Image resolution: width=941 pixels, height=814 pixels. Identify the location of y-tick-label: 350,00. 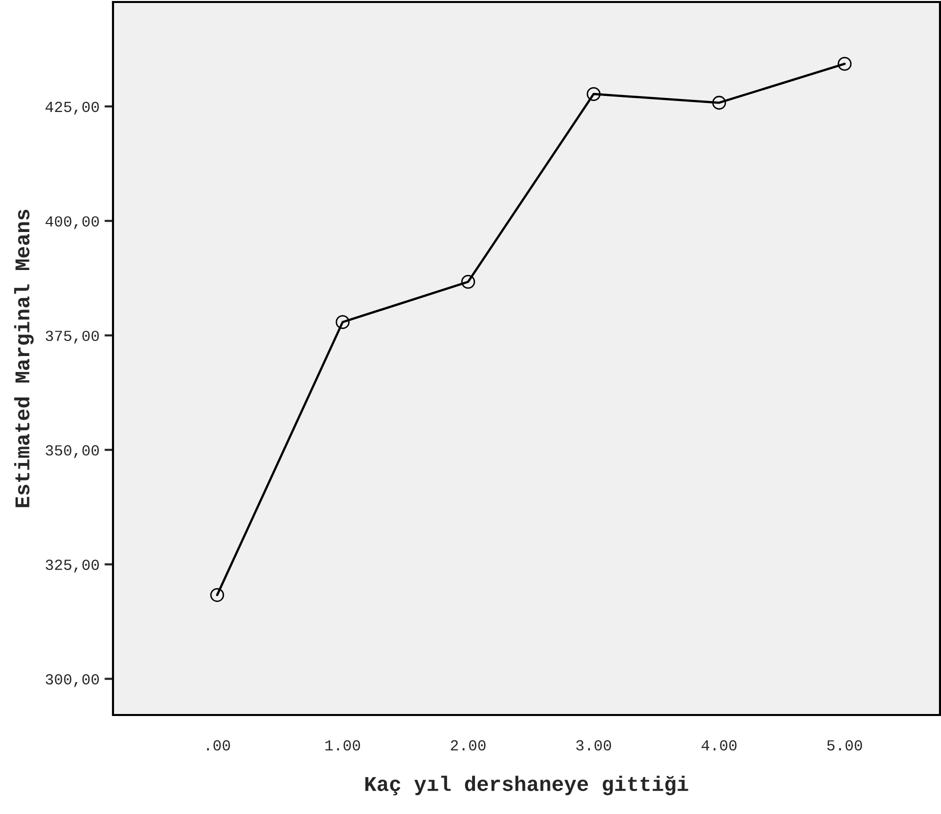
(72, 451).